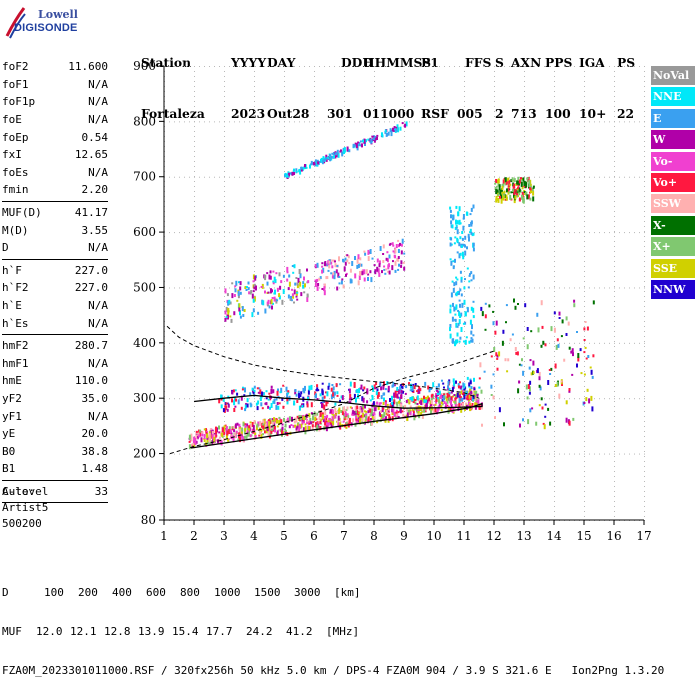 This screenshot has height=690, width=700. I want to click on param-value: 280.7, so click(91, 346).